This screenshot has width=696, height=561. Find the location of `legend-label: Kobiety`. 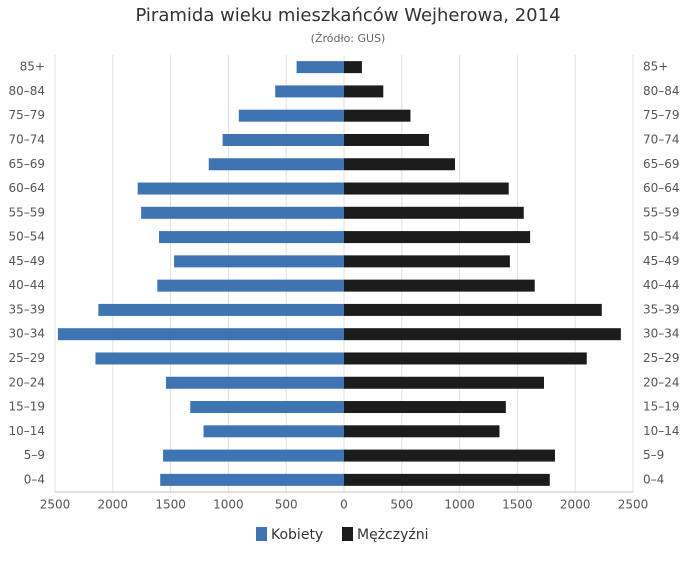

legend-label: Kobiety is located at coordinates (297, 535).